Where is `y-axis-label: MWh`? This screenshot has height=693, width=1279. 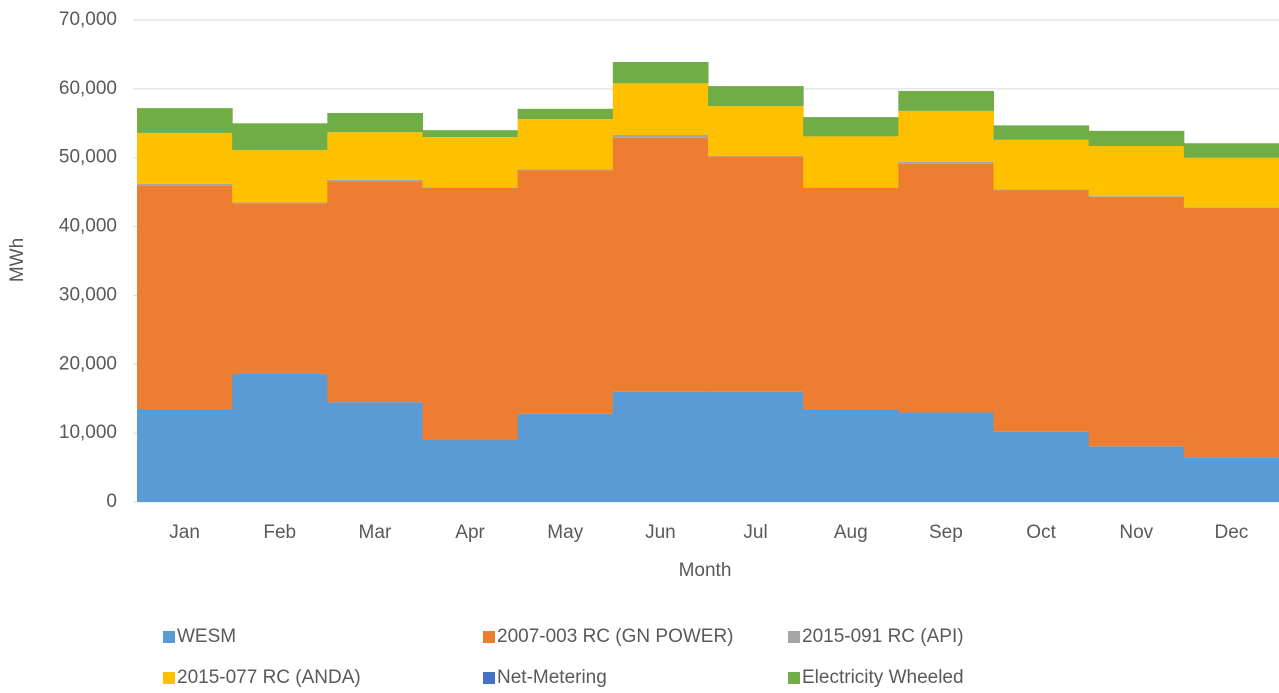
y-axis-label: MWh is located at coordinates (17, 260).